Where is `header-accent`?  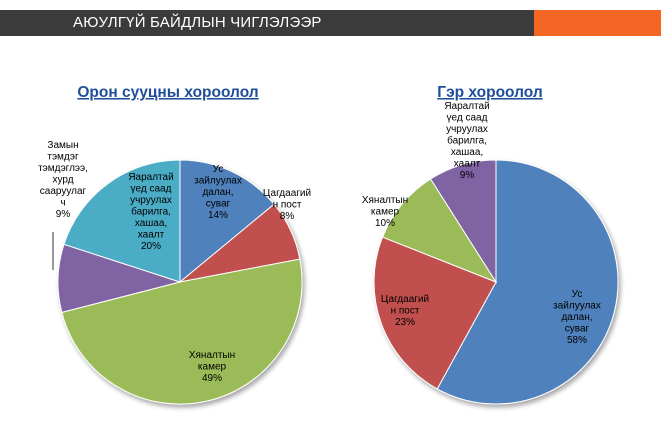
header-accent is located at coordinates (597, 23).